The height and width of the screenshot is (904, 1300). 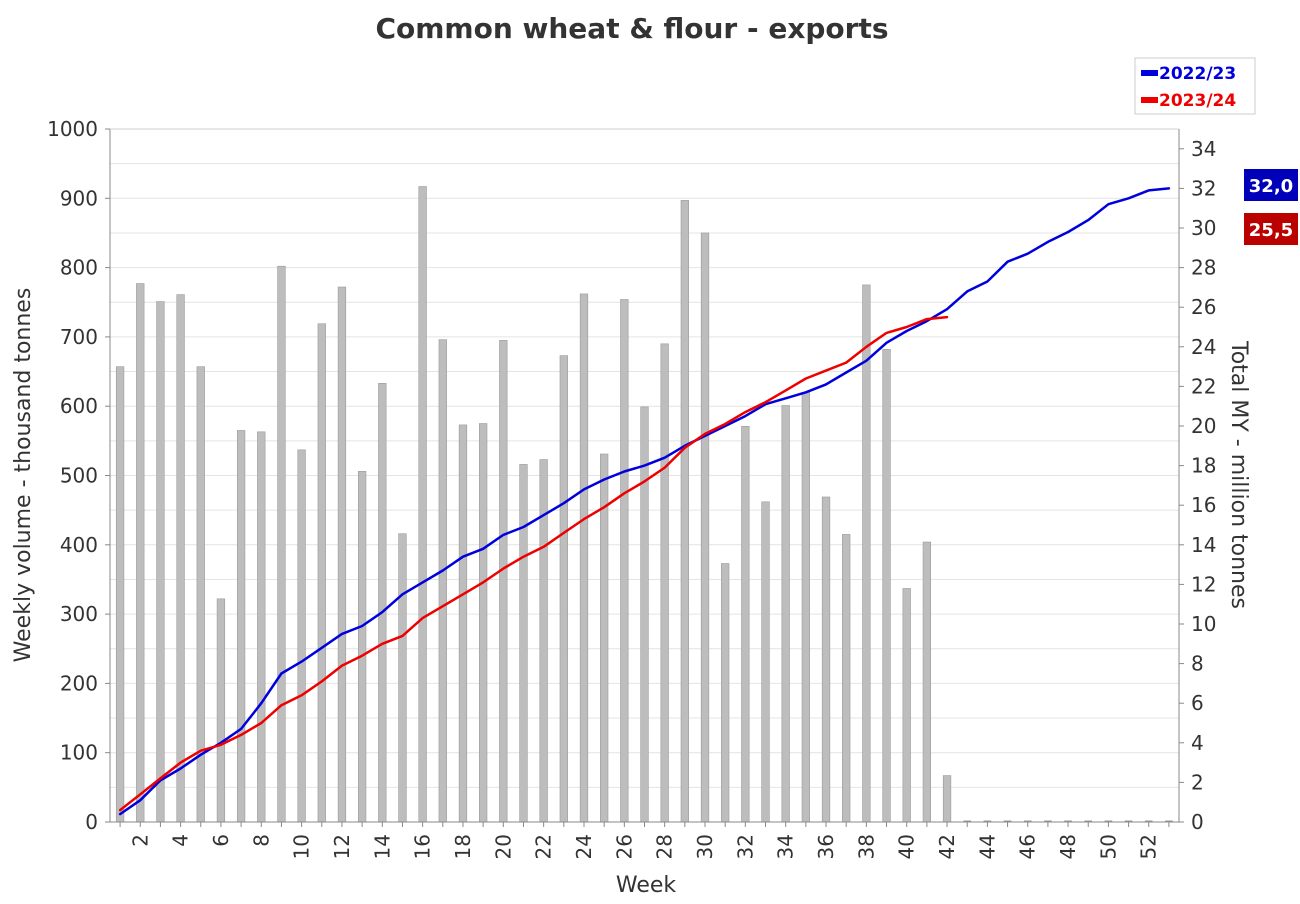 What do you see at coordinates (1203, 149) in the screenshot?
I see `right-tick-label: 34` at bounding box center [1203, 149].